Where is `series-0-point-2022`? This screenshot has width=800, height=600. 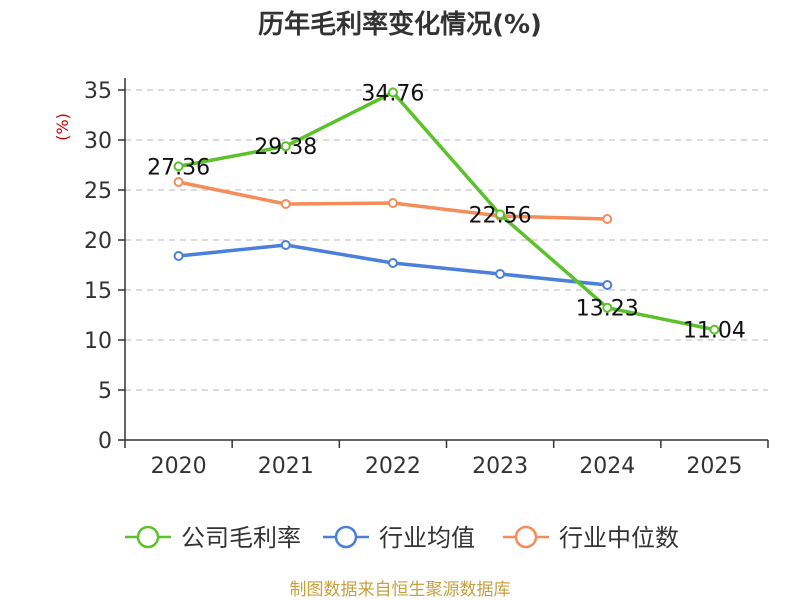 series-0-point-2022 is located at coordinates (392, 92).